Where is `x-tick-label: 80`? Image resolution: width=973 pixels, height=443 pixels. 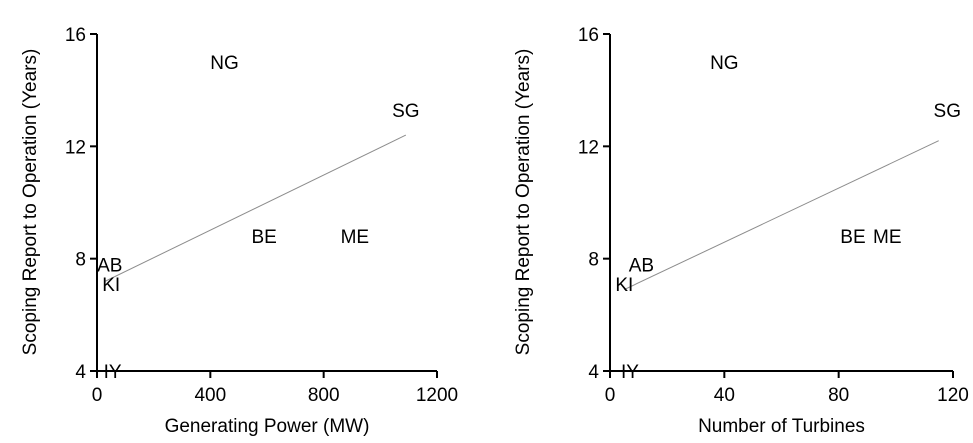 x-tick-label: 80 is located at coordinates (838, 395).